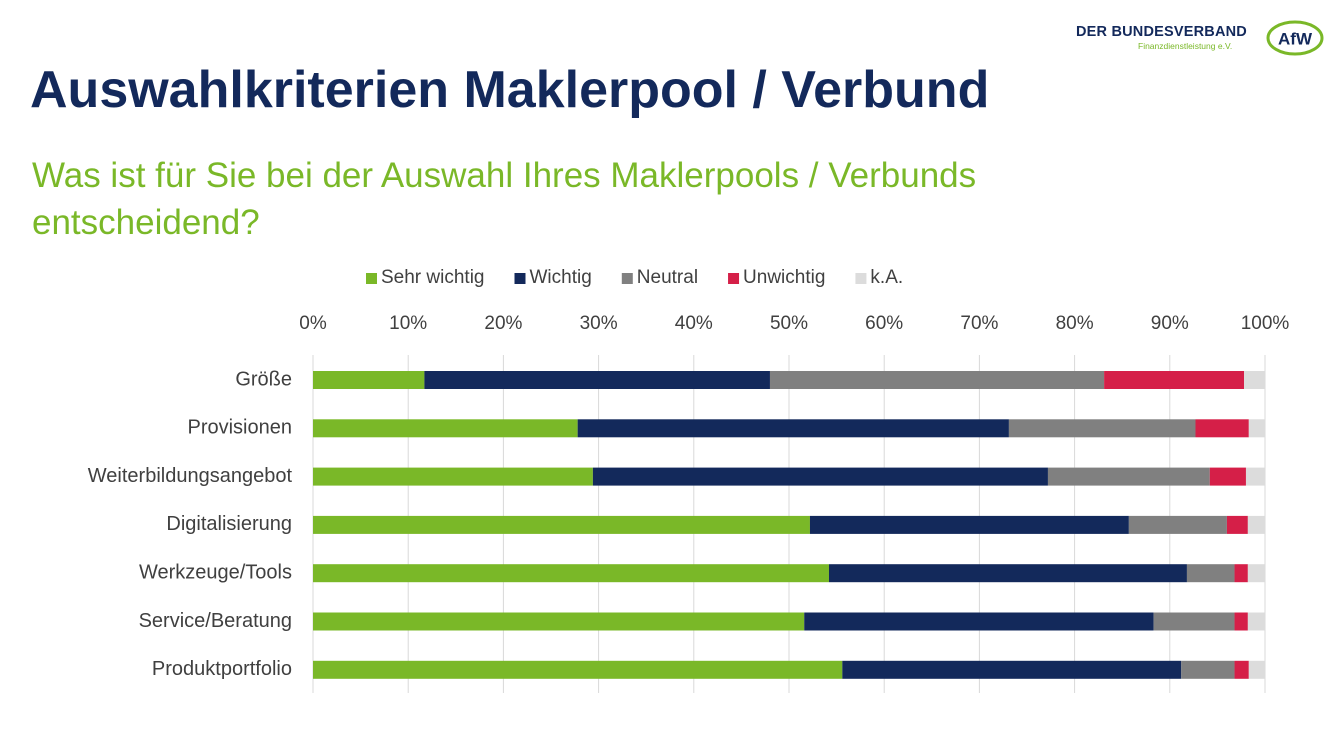 Image resolution: width=1332 pixels, height=729 pixels. Describe the element at coordinates (1075, 323) in the screenshot. I see `x-tick-label: 80%` at that location.